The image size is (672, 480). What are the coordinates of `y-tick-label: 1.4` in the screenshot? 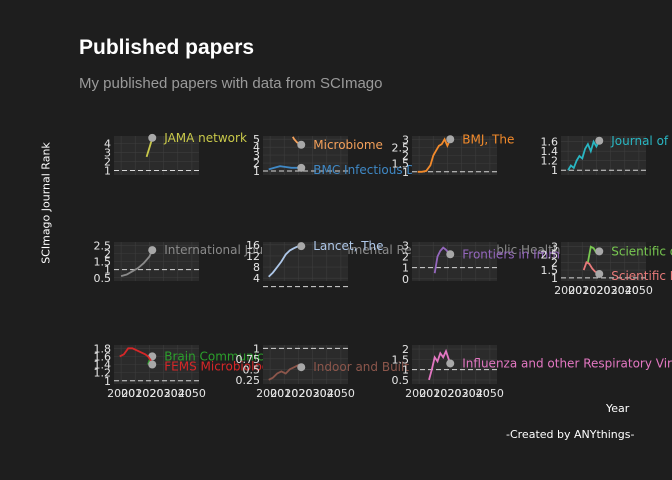 It's located at (550, 151).